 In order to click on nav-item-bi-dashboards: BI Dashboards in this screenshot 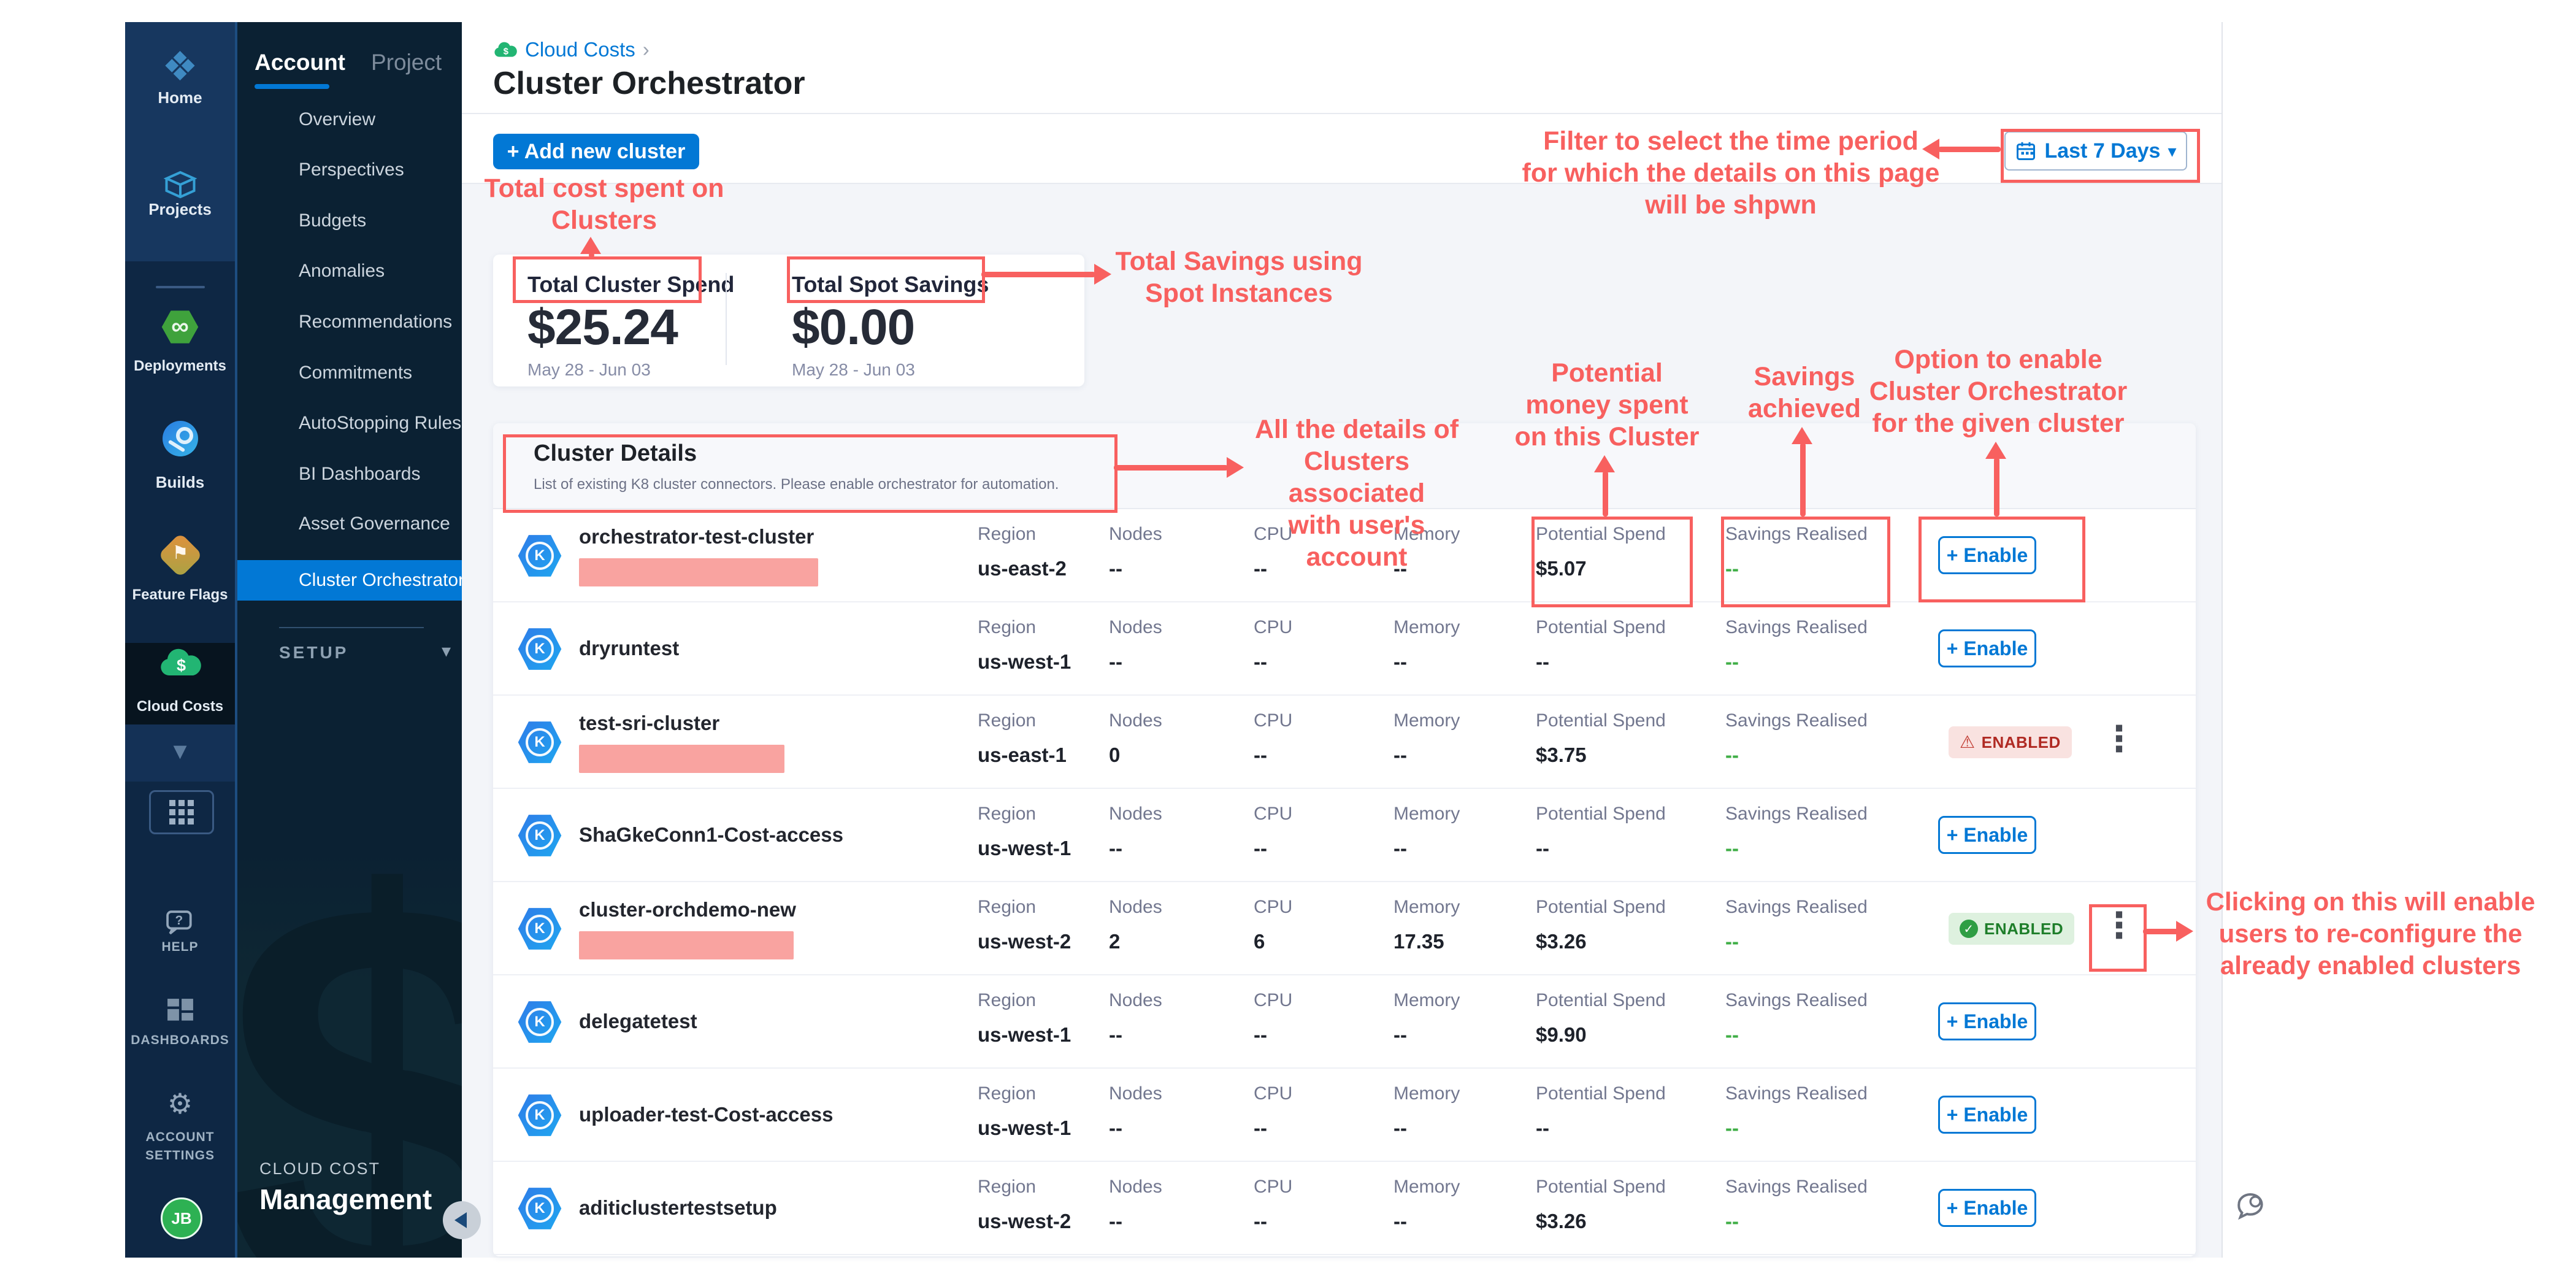, I will do `click(360, 474)`.